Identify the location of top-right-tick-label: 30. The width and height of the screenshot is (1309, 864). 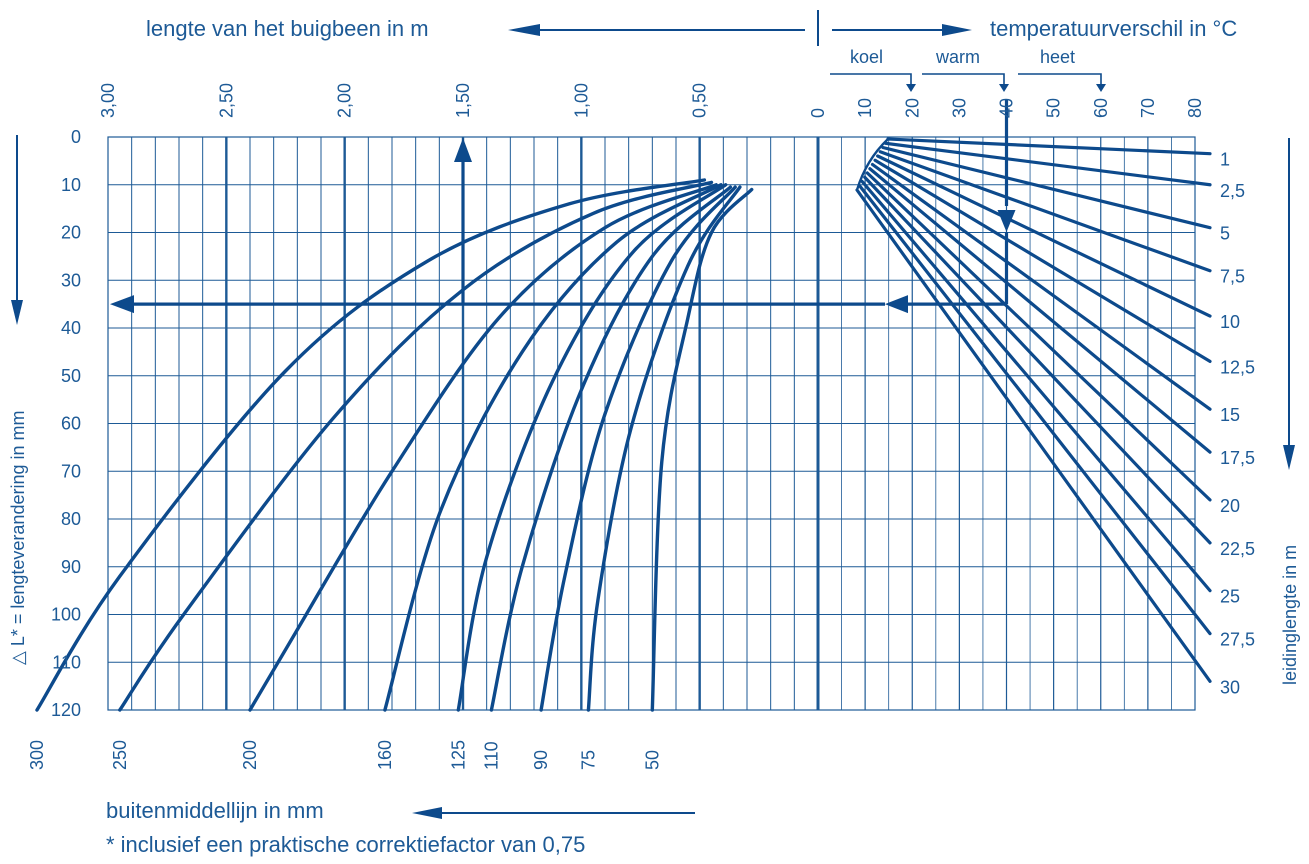
(959, 108).